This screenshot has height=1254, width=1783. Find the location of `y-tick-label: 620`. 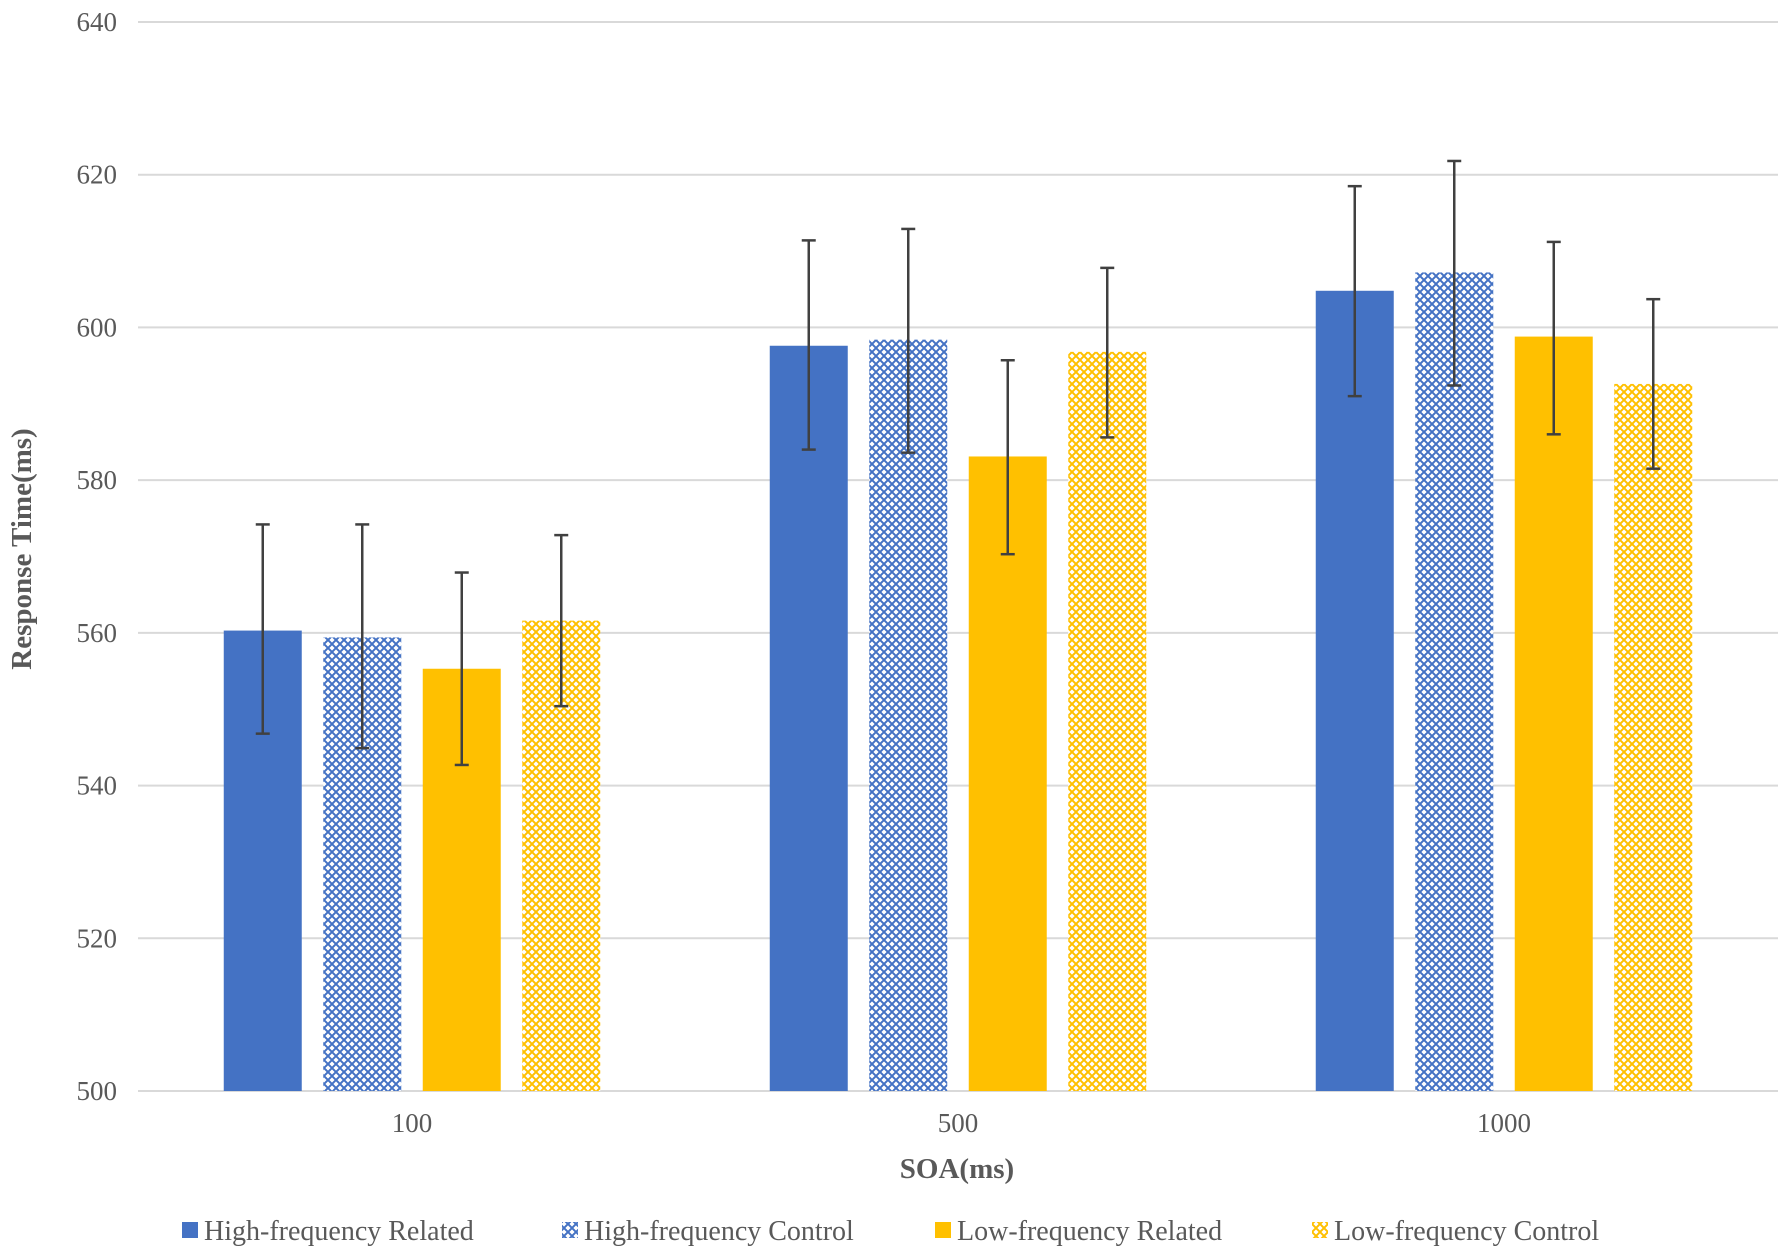

y-tick-label: 620 is located at coordinates (97, 175).